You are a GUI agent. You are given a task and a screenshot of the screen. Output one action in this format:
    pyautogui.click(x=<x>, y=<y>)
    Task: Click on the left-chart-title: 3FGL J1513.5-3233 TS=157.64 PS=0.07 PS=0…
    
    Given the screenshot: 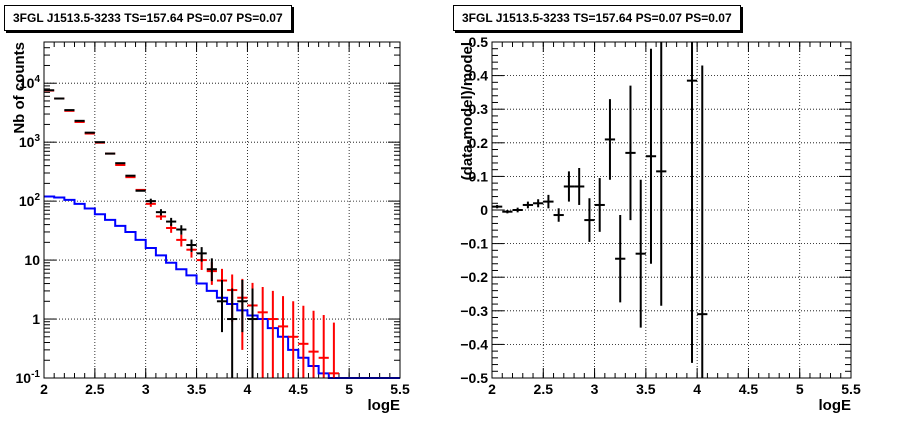 What is the action you would take?
    pyautogui.click(x=148, y=18)
    